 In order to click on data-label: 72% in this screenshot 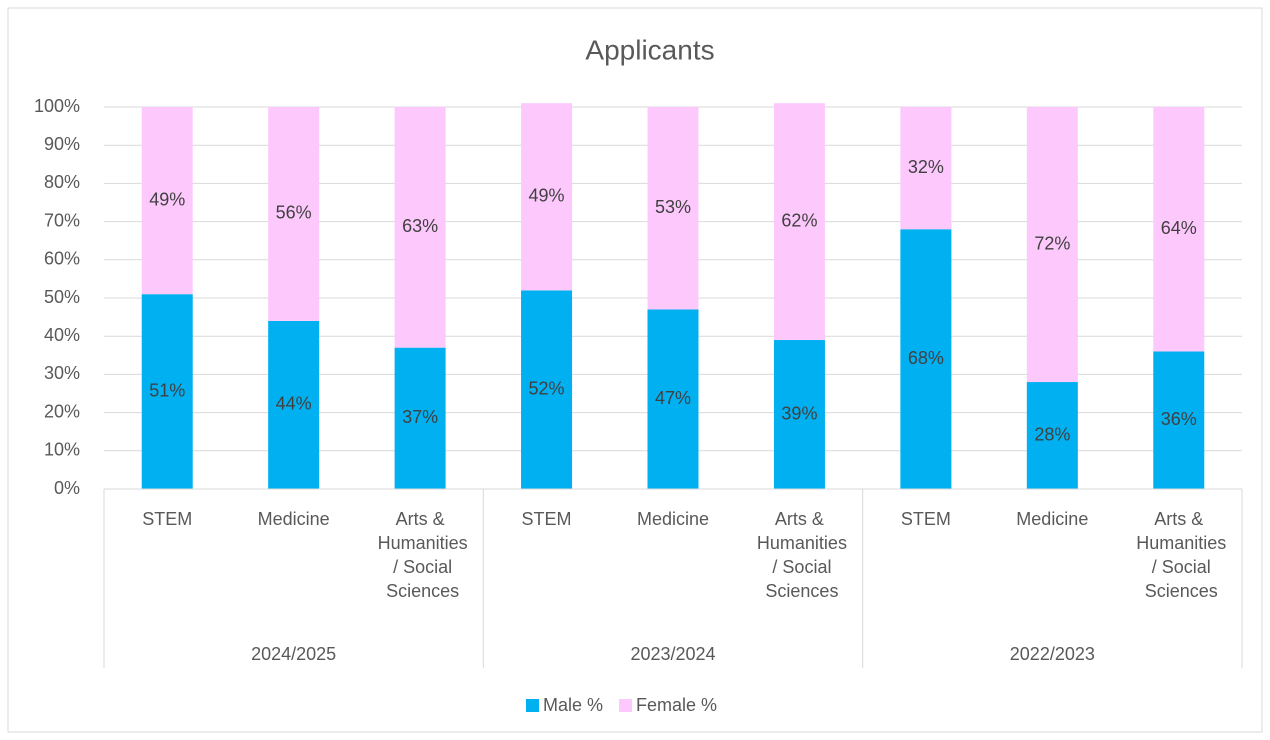, I will do `click(1052, 243)`.